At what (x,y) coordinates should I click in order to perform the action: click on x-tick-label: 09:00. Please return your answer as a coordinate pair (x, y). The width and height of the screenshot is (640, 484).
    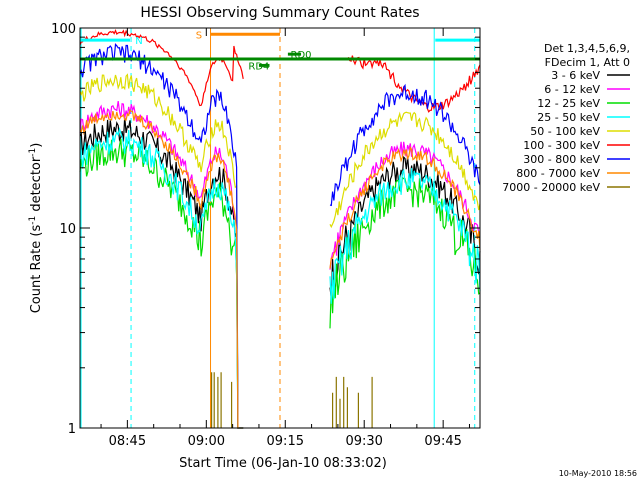
    Looking at the image, I should click on (206, 441).